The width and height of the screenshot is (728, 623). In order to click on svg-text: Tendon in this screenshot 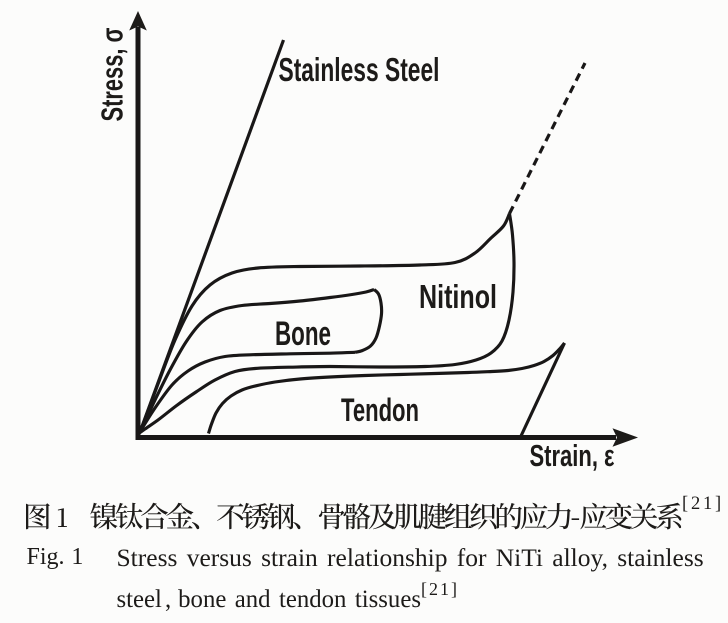, I will do `click(380, 410)`.